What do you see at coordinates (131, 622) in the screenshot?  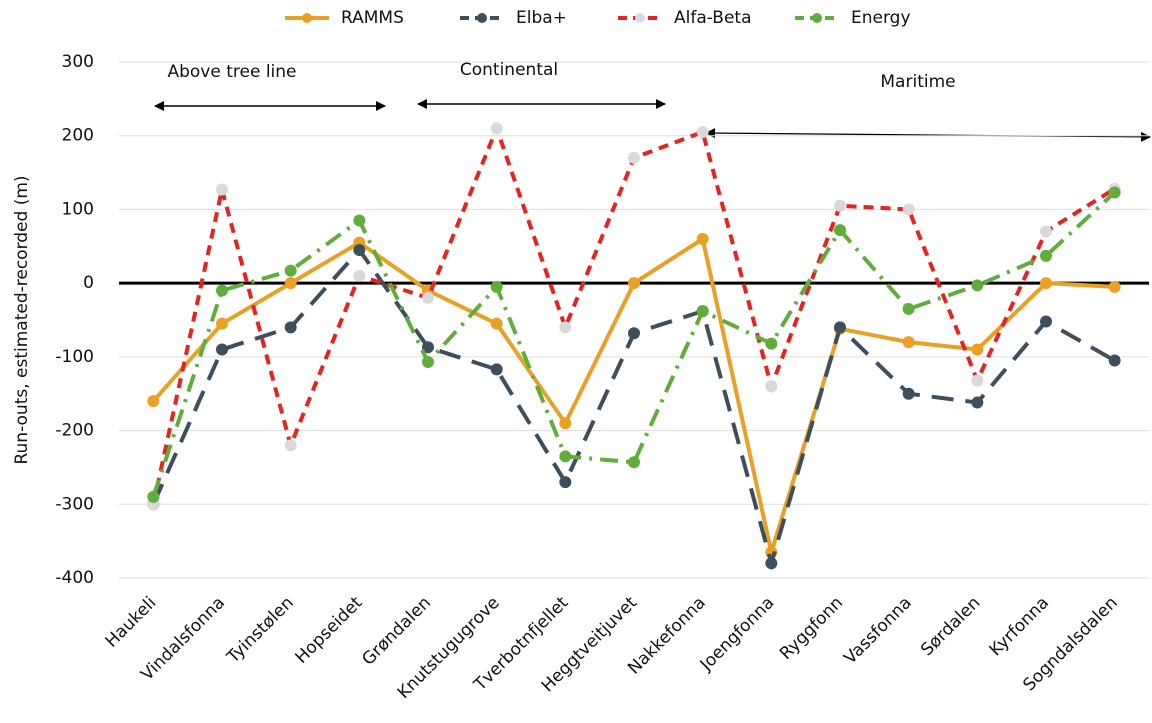 I see `x-tick-label: Haukeli` at bounding box center [131, 622].